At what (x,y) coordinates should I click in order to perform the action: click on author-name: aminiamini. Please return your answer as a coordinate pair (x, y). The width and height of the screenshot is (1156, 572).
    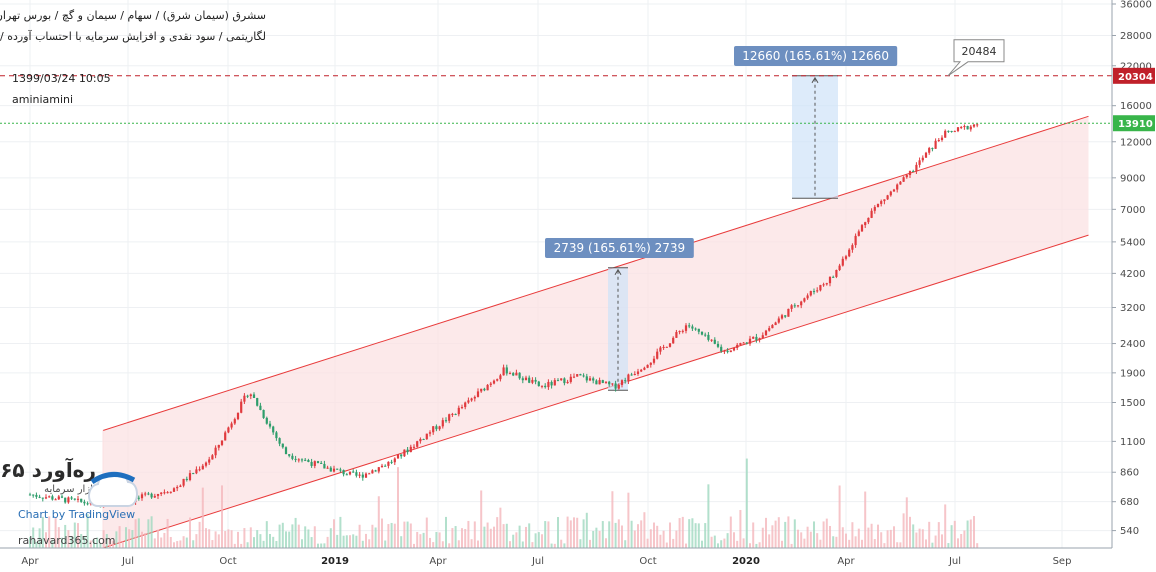
    Looking at the image, I should click on (43, 99).